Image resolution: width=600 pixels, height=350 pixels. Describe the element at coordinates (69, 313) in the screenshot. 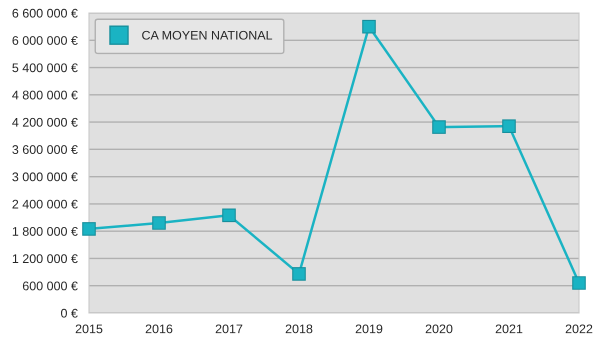

I see `y-tick-label: 0 €` at that location.